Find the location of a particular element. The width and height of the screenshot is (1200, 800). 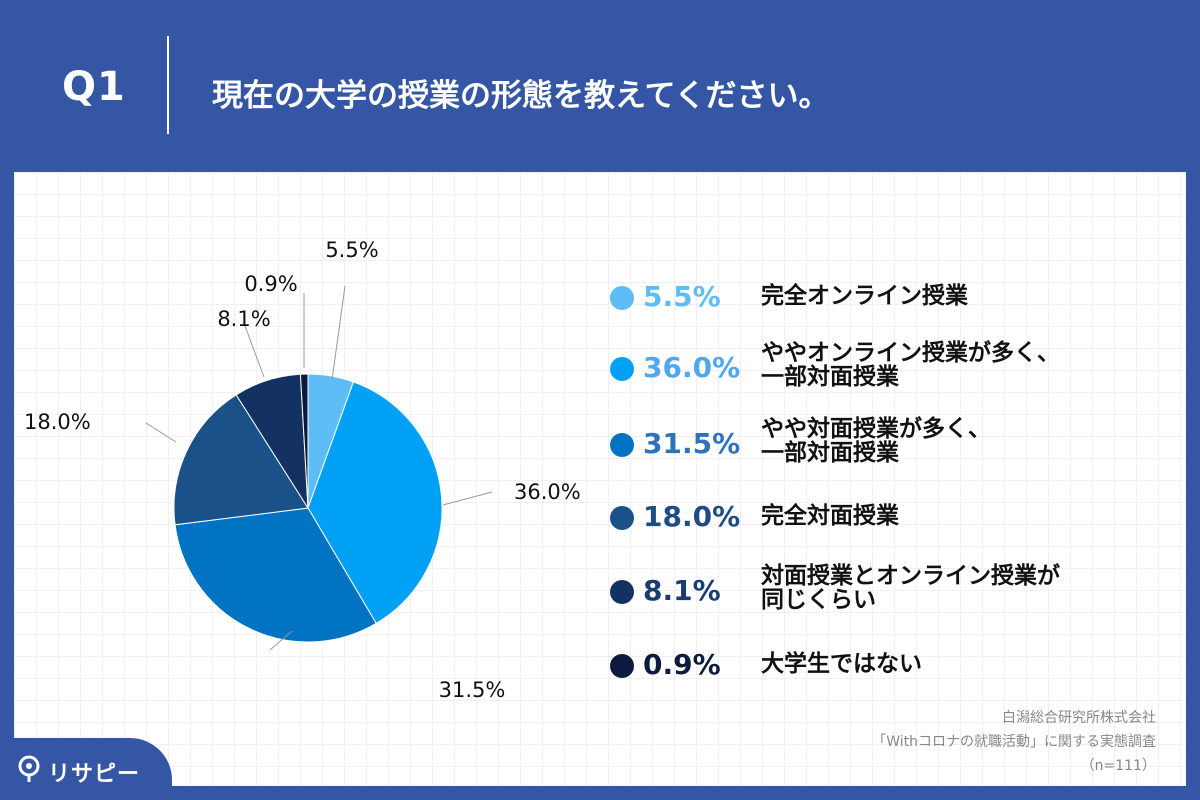

pin-icon is located at coordinates (29, 768).